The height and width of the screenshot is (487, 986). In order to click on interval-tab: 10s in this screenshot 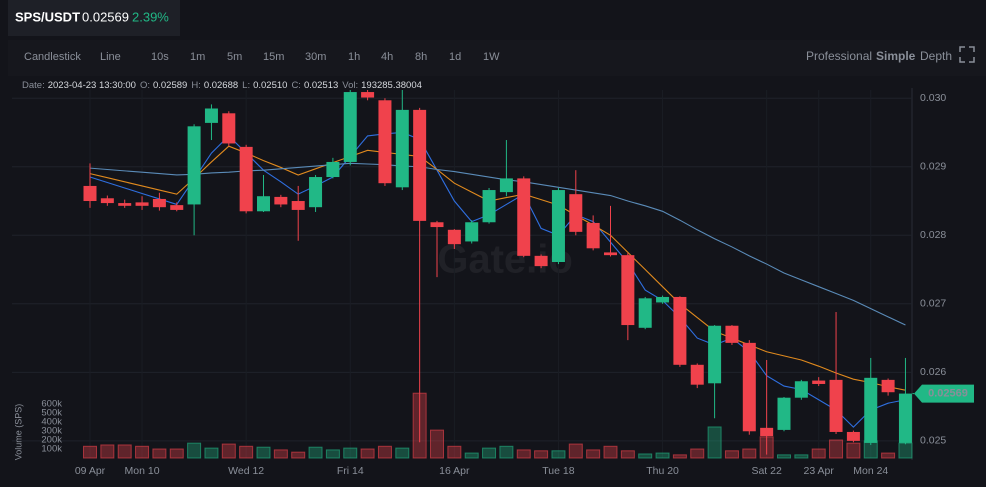, I will do `click(160, 57)`.